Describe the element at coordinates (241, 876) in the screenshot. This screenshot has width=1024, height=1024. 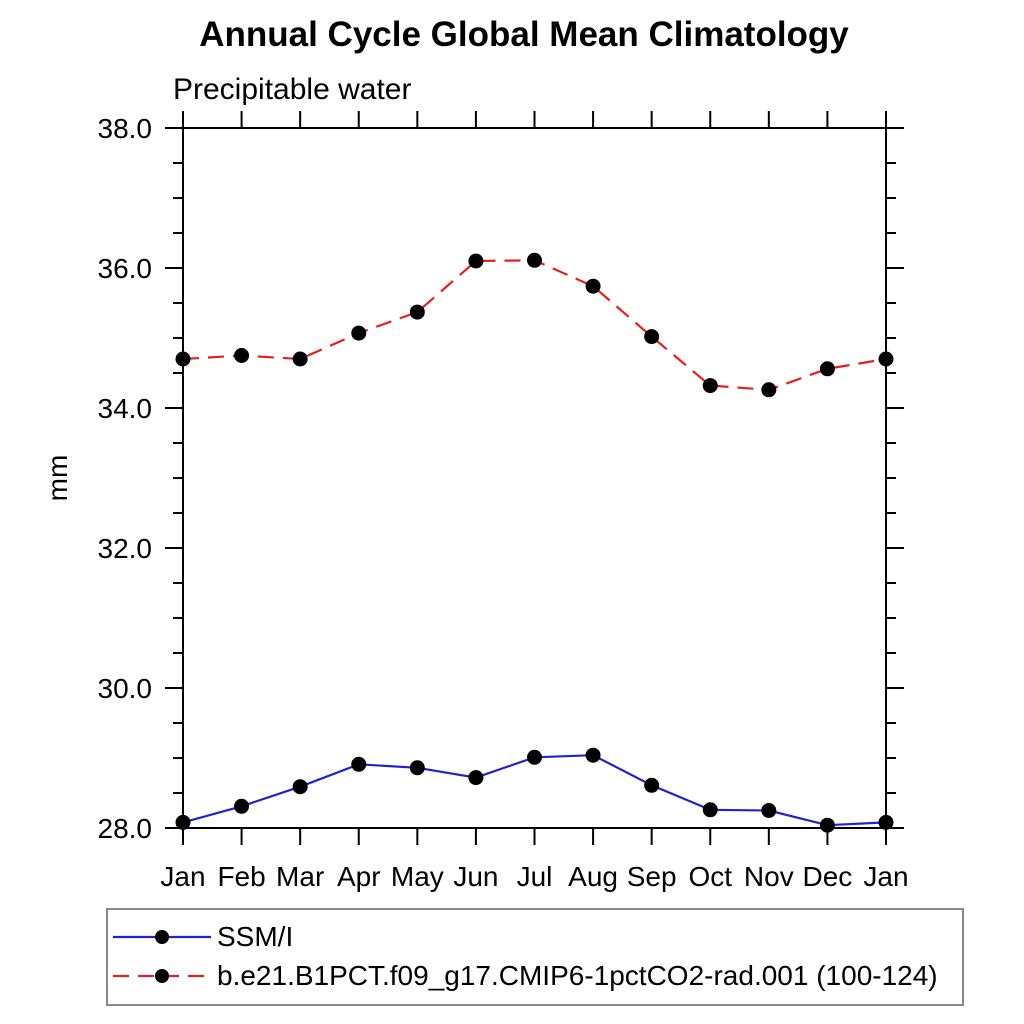
I see `x-tick-label: Feb` at that location.